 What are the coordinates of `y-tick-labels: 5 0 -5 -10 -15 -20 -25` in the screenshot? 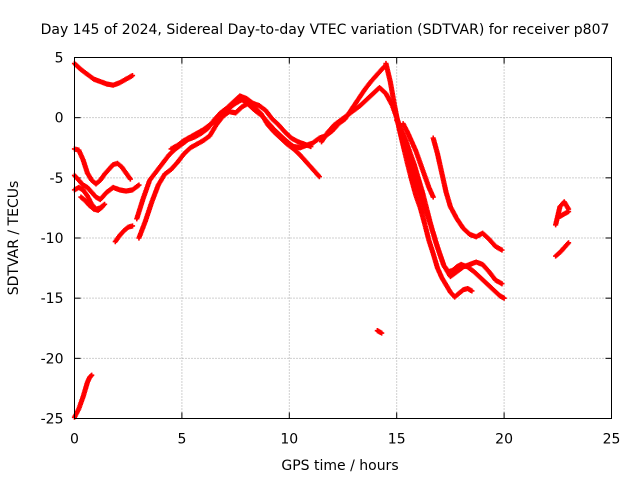 It's located at (52, 239).